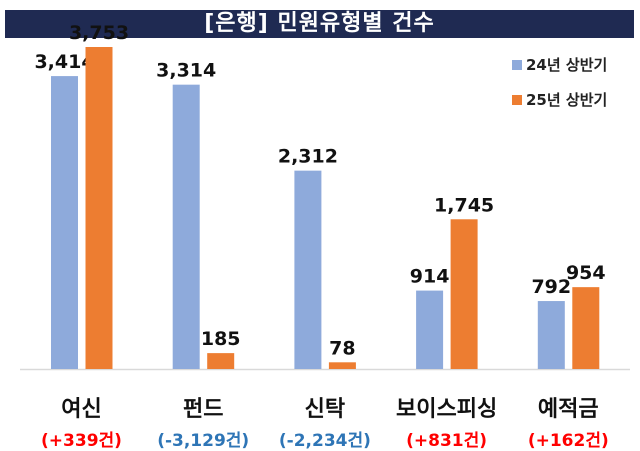 Image resolution: width=640 pixels, height=451 pixels. Describe the element at coordinates (568, 409) in the screenshot. I see `category-label: 예적금` at that location.